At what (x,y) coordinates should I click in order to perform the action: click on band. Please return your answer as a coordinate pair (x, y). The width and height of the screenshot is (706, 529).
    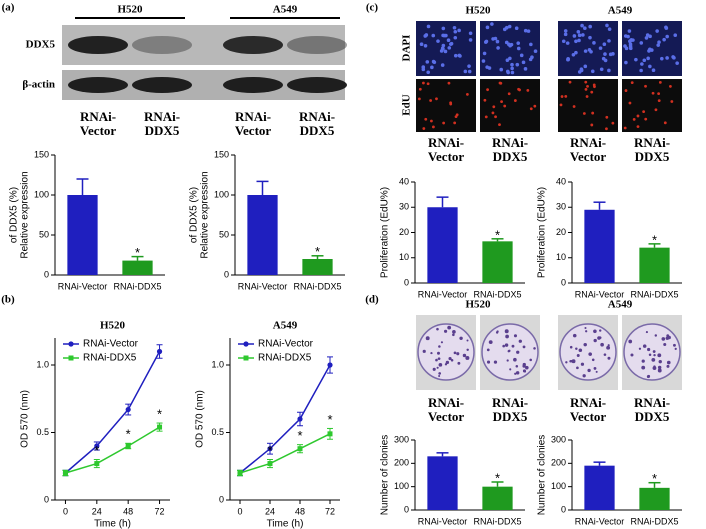
    Looking at the image, I should click on (98, 45).